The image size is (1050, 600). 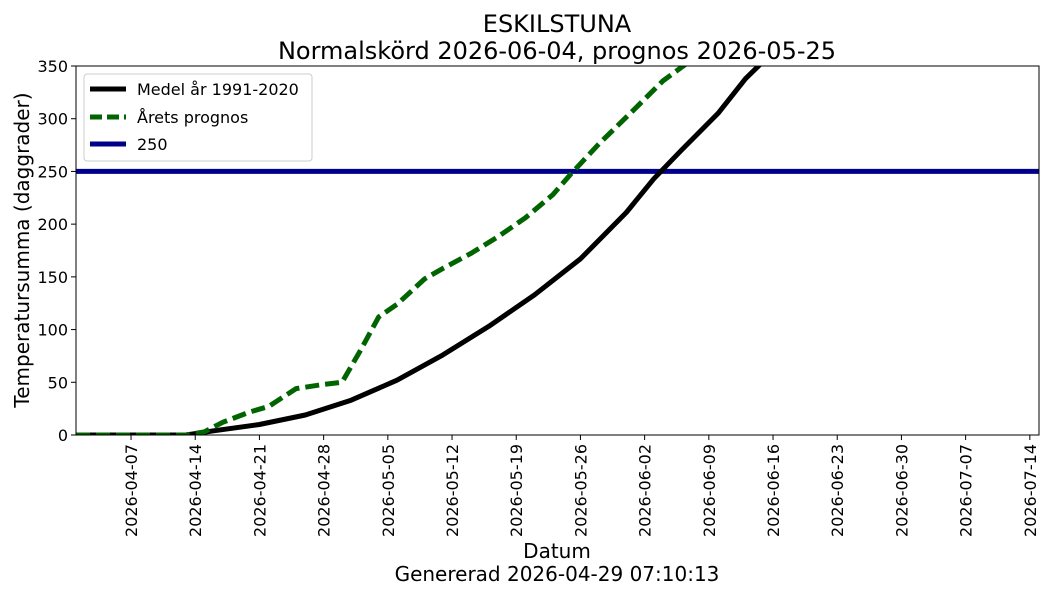 I want to click on y-tick-label: 250, so click(x=52, y=171).